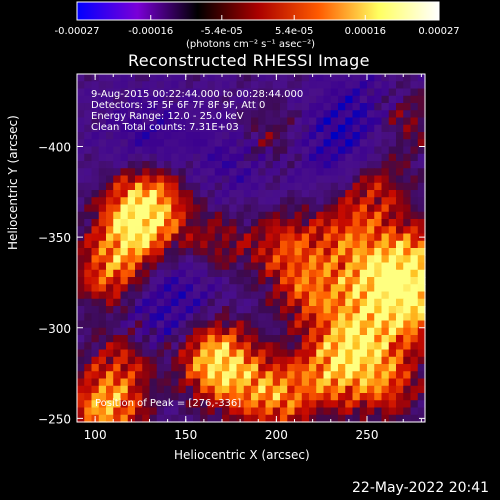  Describe the element at coordinates (54, 148) in the screenshot. I see `y-tick-label: −400` at that location.